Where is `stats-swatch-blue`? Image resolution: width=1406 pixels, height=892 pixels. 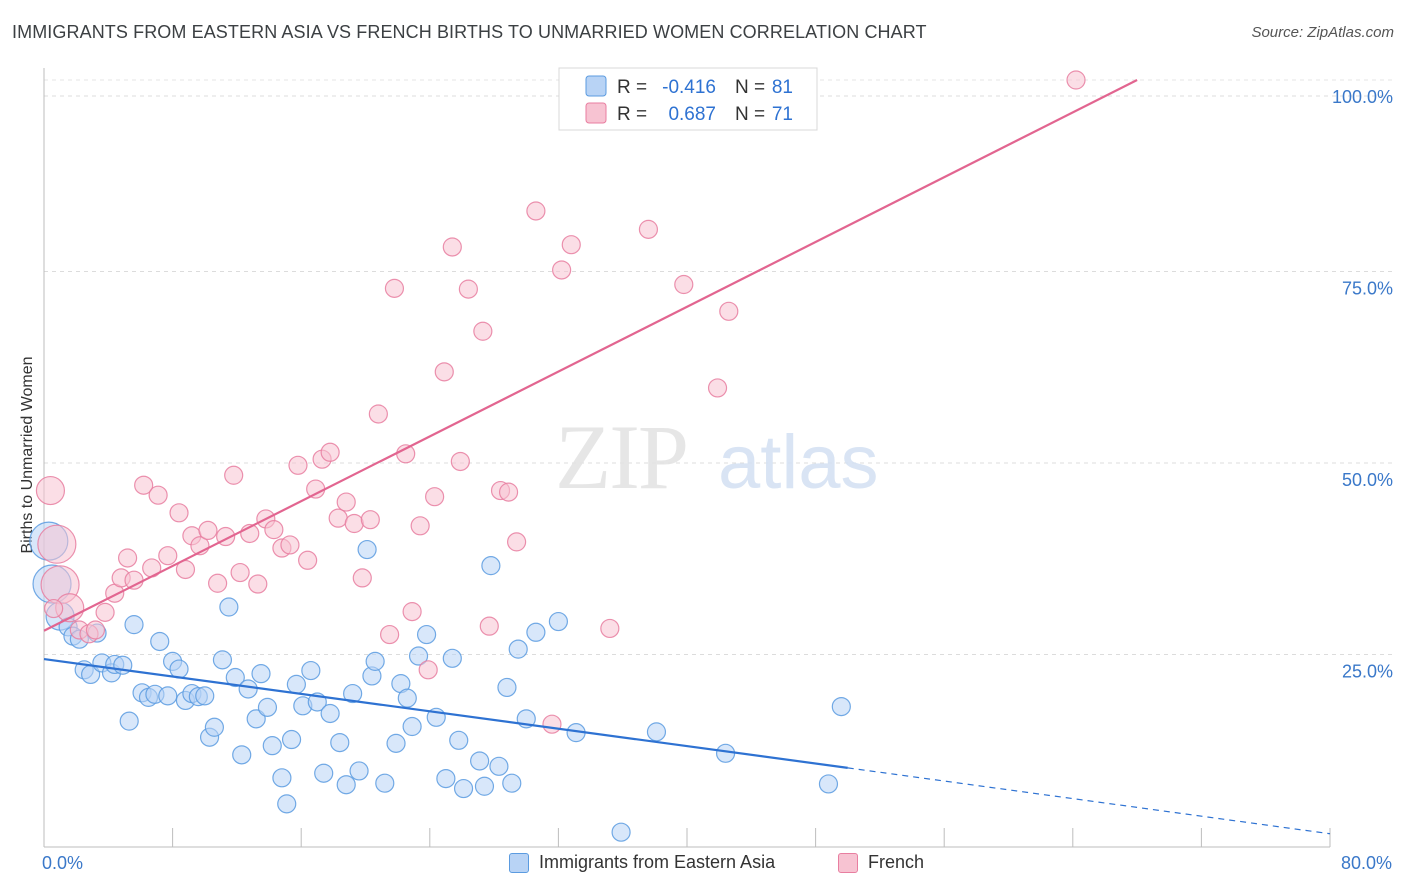
stats-swatch-blue is located at coordinates (596, 86).